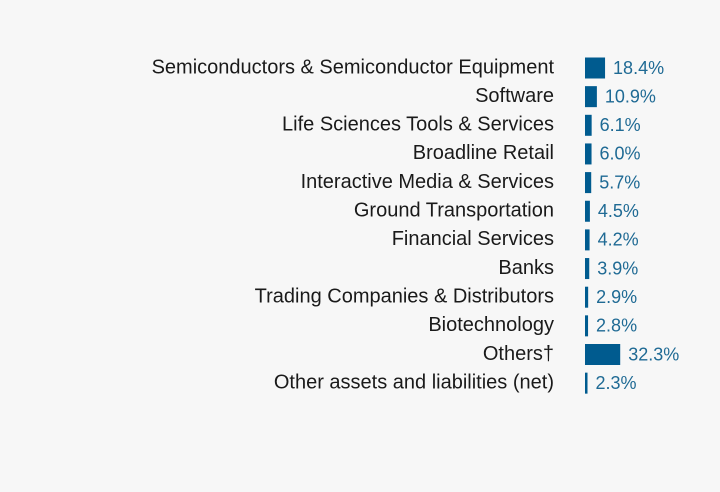  I want to click on category-label: Life Sciences Tools & Services, so click(418, 125).